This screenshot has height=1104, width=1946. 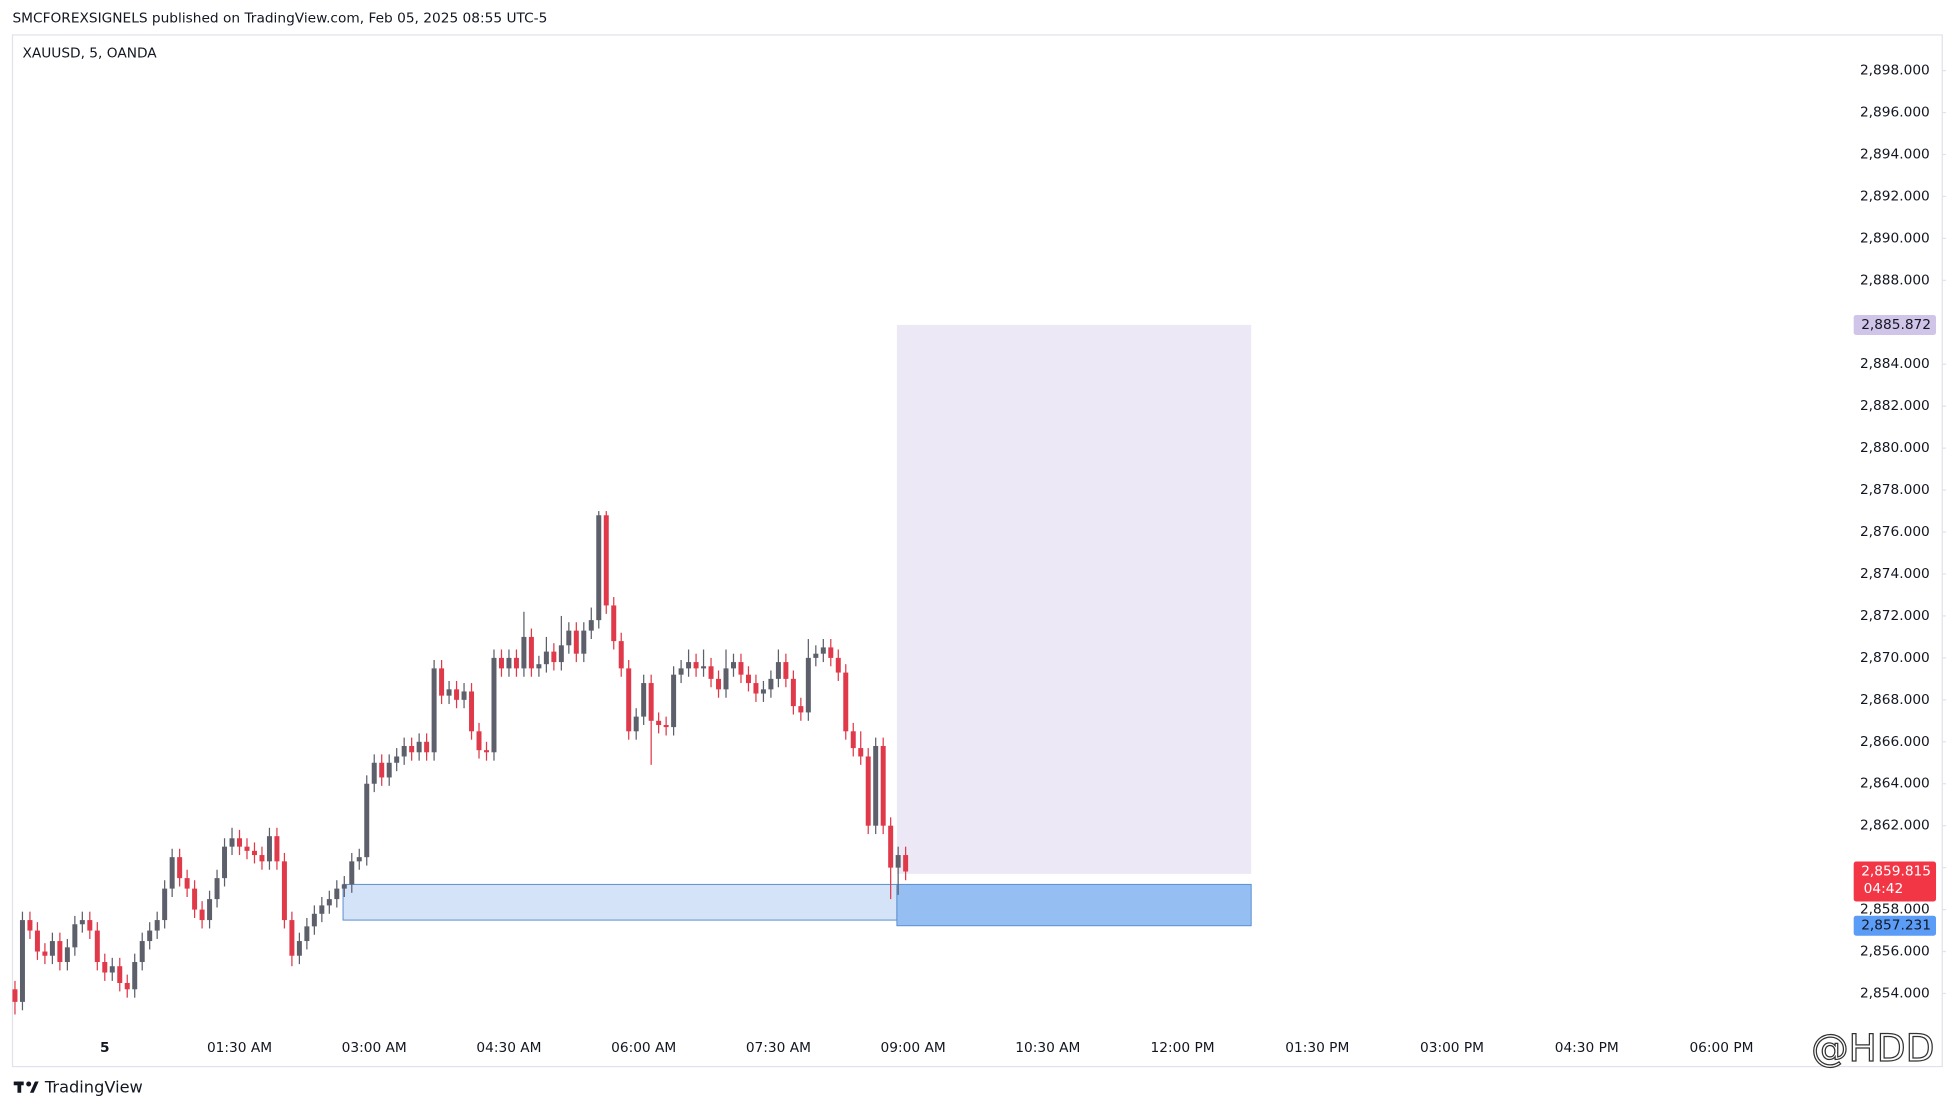 What do you see at coordinates (1895, 532) in the screenshot?
I see `y-tick-label: 2,876.000` at bounding box center [1895, 532].